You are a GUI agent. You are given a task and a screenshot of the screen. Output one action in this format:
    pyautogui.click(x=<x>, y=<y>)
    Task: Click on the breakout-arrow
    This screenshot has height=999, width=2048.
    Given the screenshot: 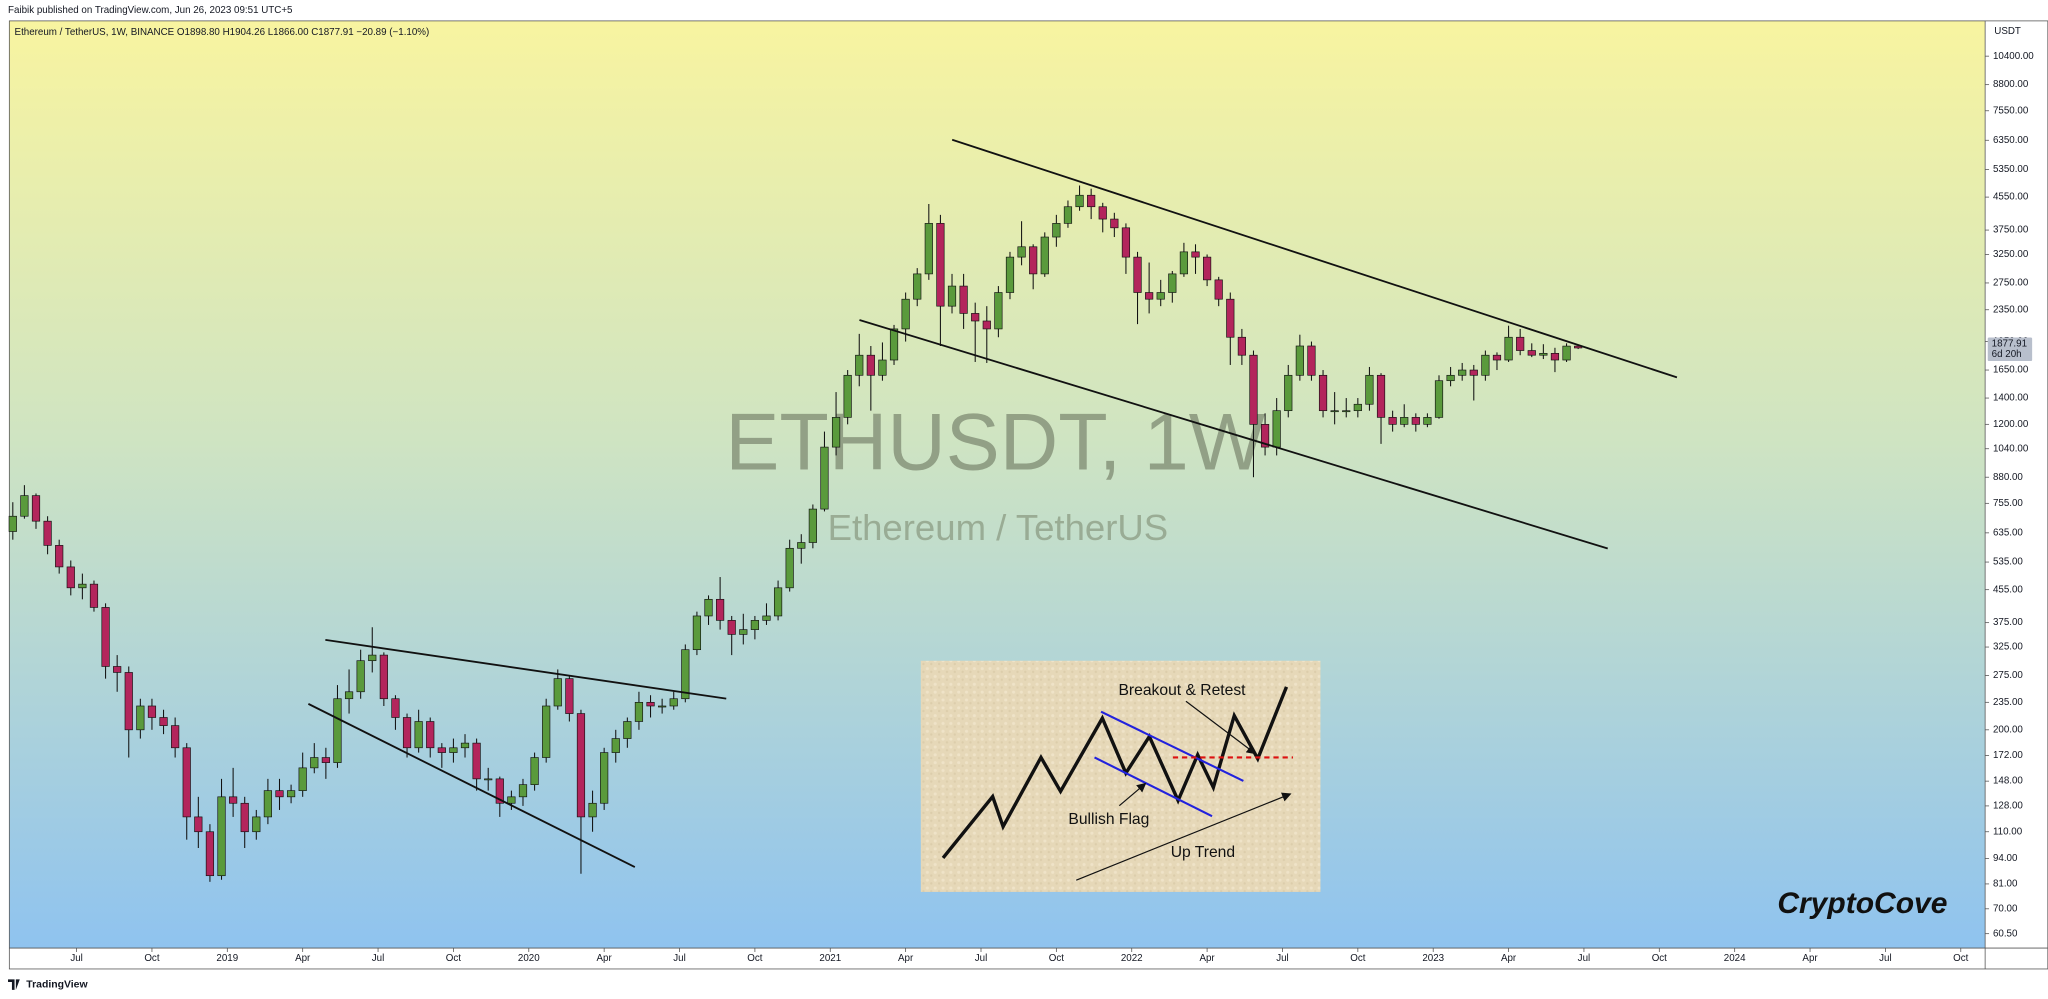 What is the action you would take?
    pyautogui.click(x=1221, y=727)
    